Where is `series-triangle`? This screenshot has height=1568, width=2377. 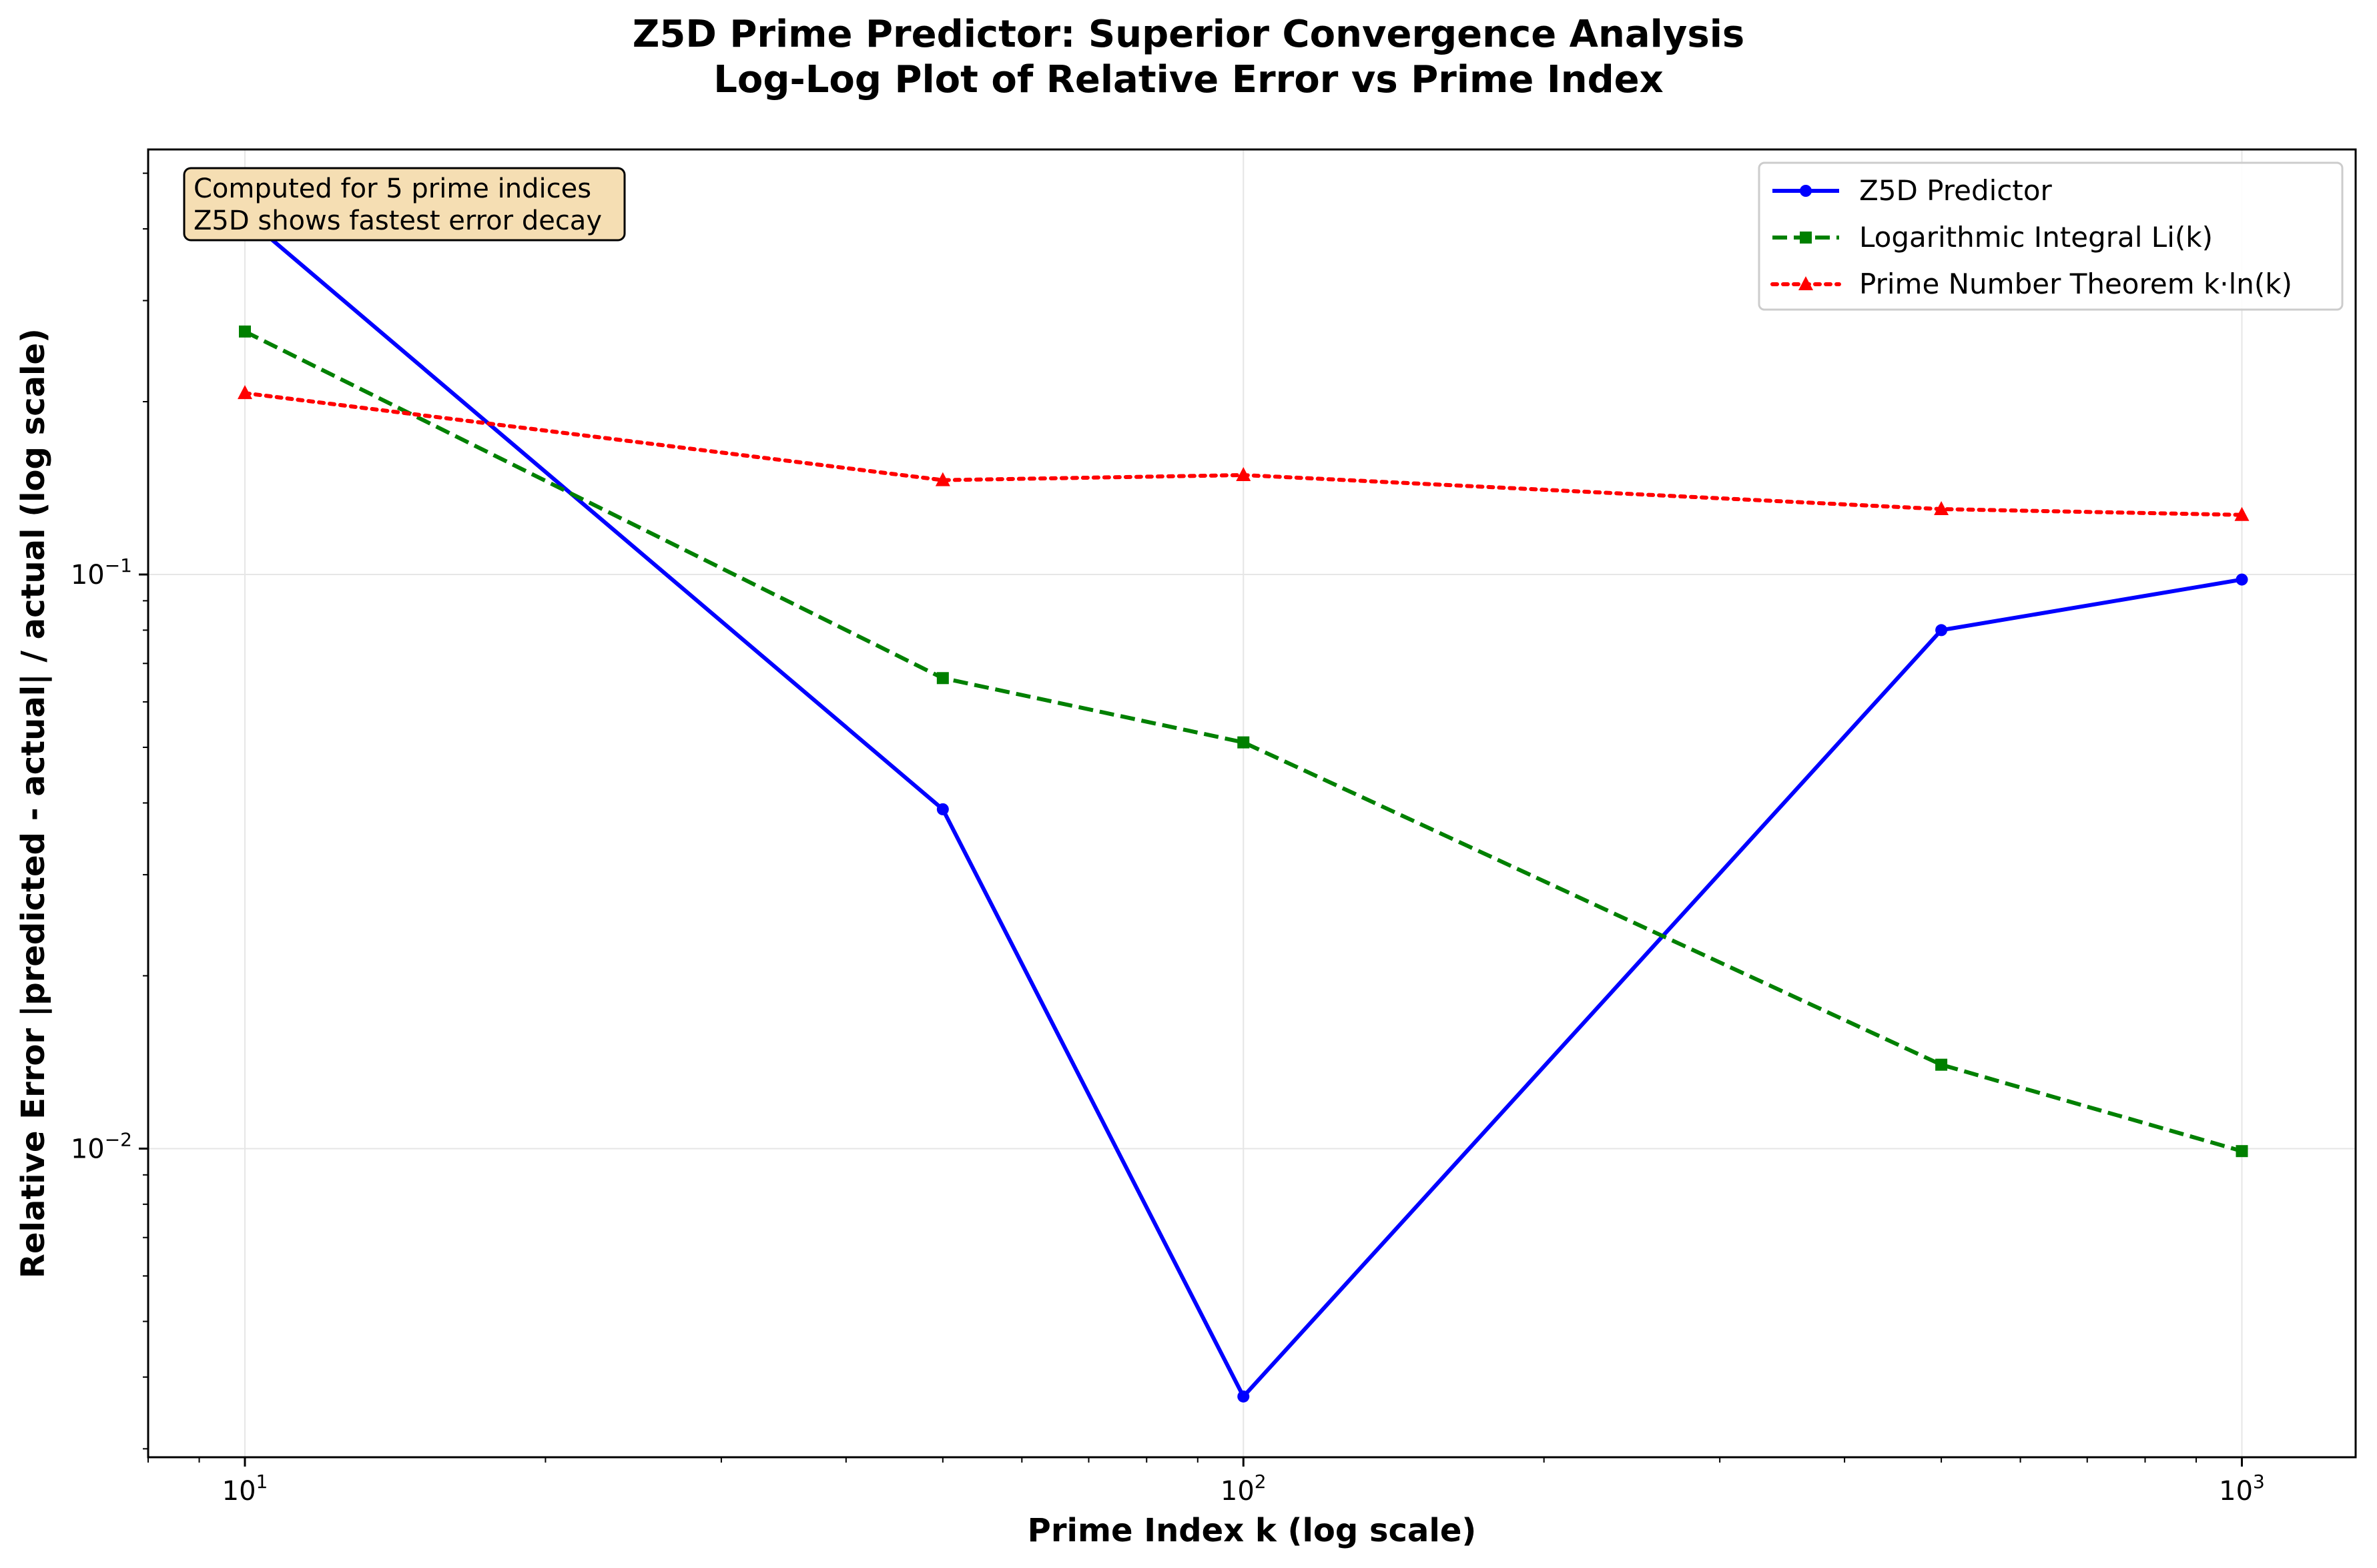 series-triangle is located at coordinates (1244, 453).